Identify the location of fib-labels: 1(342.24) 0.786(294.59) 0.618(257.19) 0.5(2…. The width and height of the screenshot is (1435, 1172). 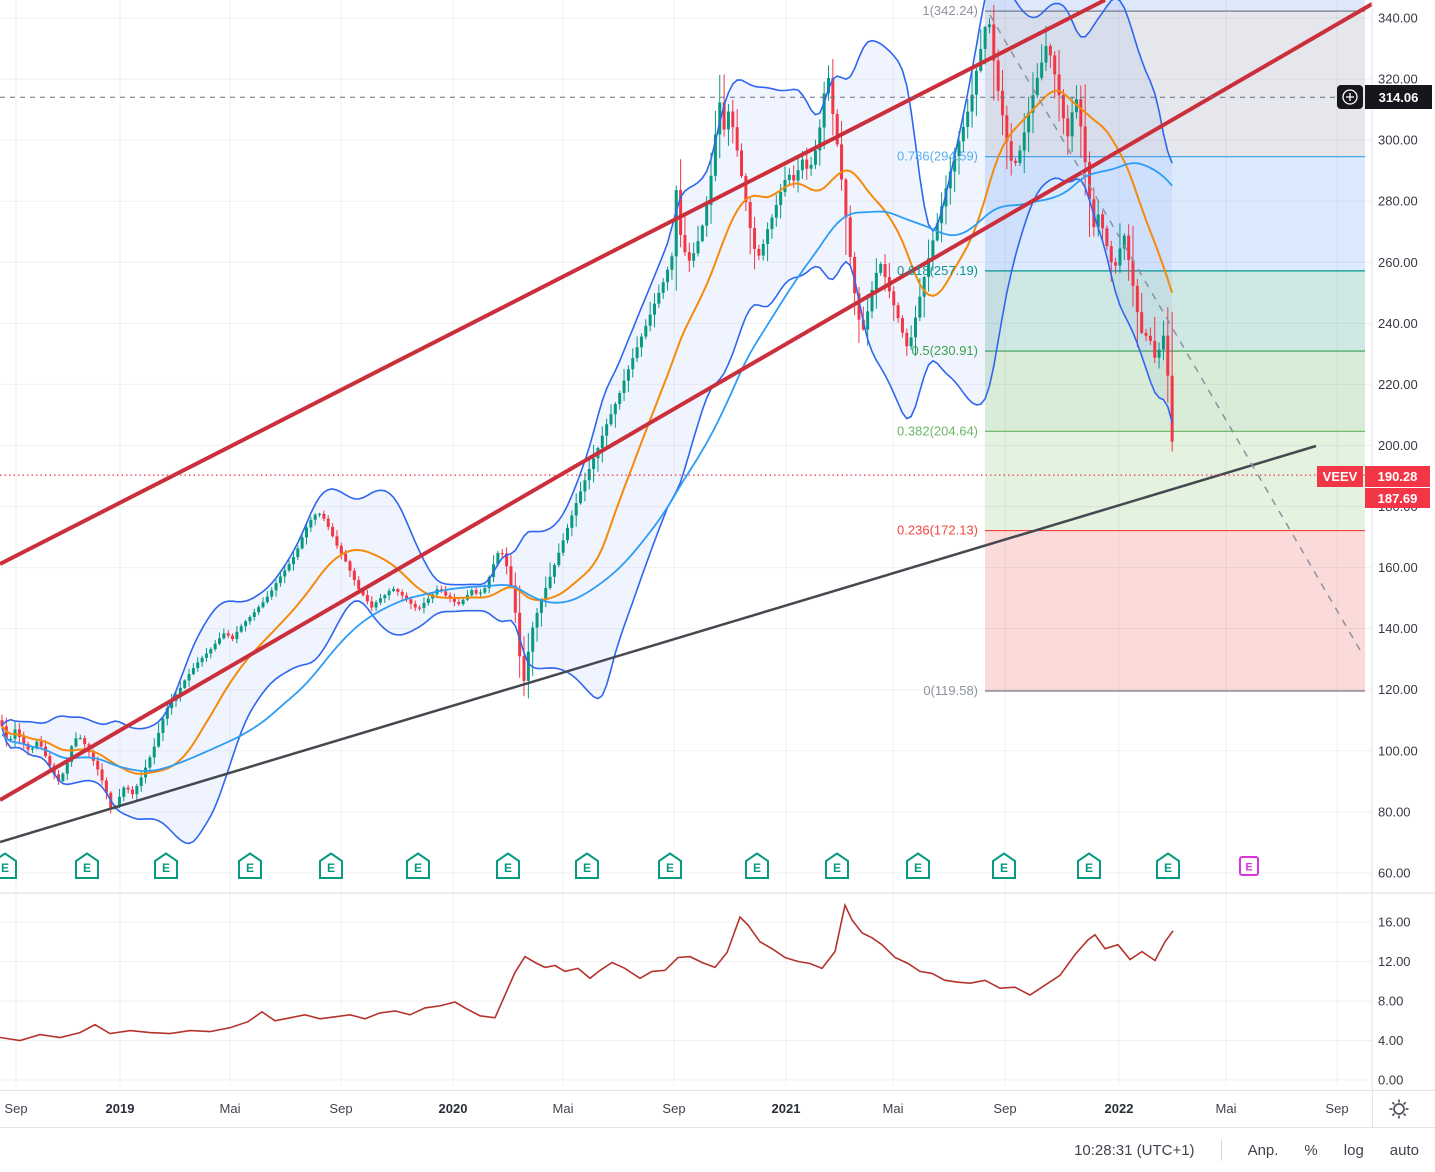
(937, 350).